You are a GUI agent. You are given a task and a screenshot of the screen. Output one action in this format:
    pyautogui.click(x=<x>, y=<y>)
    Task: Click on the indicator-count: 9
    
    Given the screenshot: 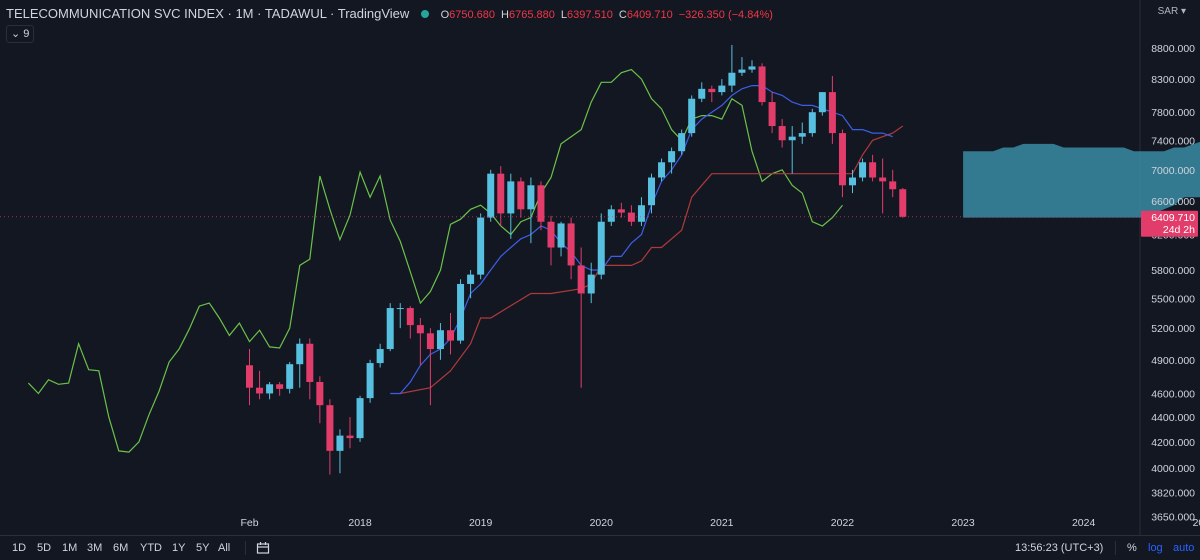 What is the action you would take?
    pyautogui.click(x=26, y=34)
    